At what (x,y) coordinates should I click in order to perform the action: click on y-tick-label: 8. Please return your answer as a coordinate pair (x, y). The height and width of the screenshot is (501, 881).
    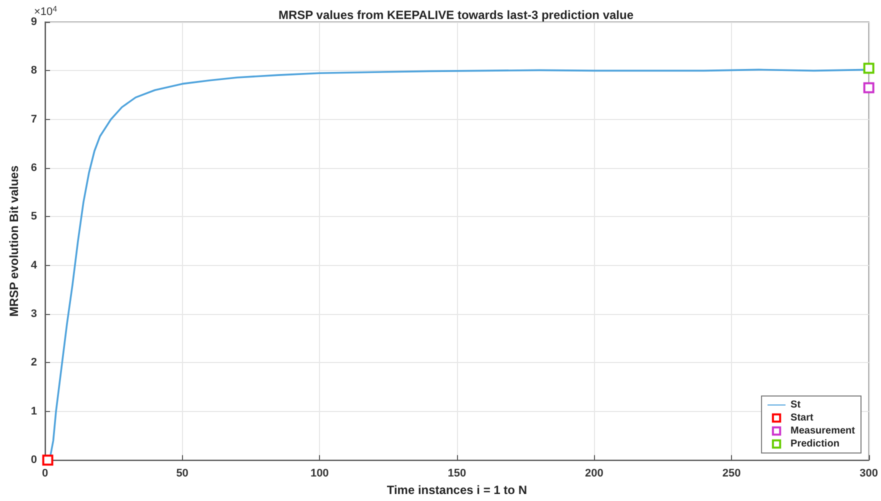
    Looking at the image, I should click on (34, 70).